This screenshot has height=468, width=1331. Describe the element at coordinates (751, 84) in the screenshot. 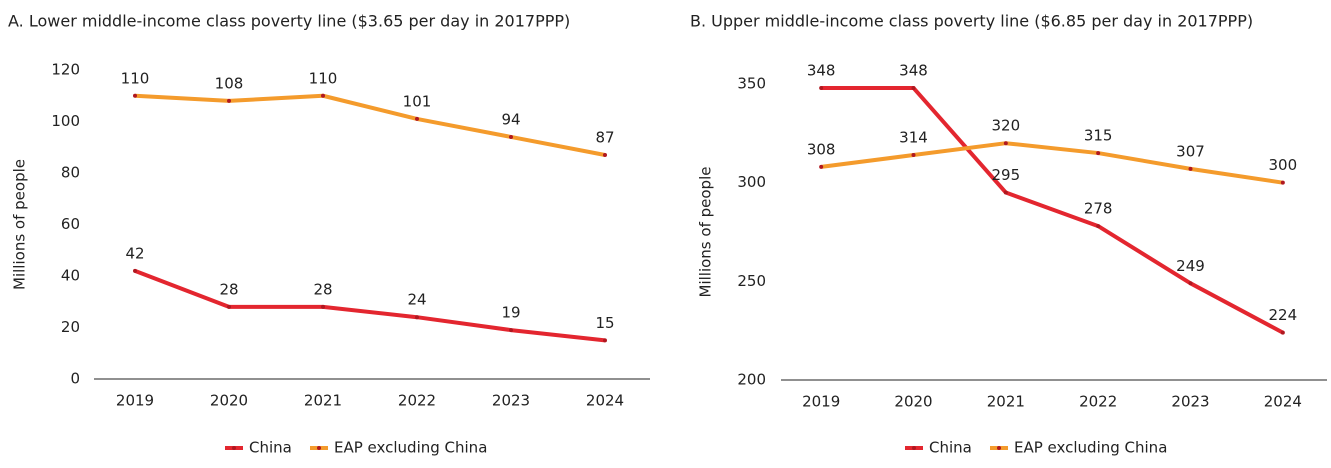

I see `y-tick-label: 350` at that location.